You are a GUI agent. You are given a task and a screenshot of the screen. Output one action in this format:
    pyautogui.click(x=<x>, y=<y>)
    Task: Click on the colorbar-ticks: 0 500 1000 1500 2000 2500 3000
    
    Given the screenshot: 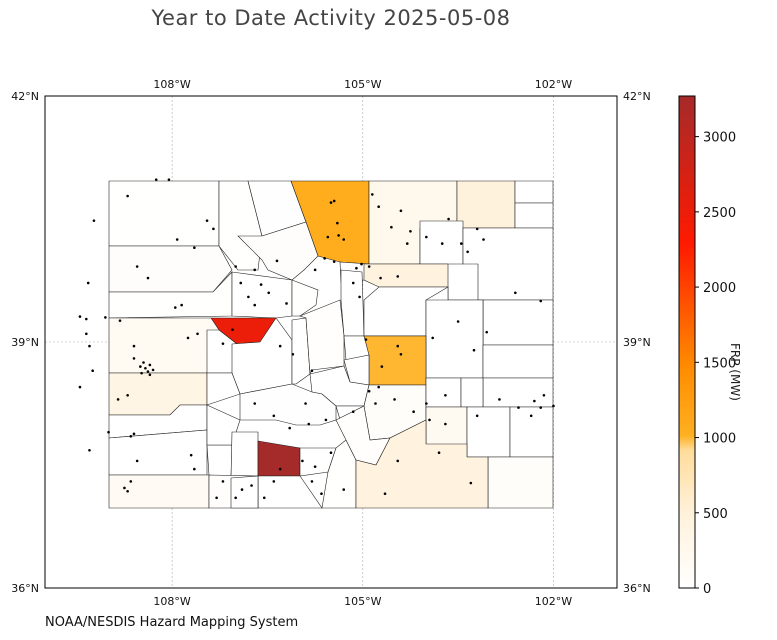 What is the action you would take?
    pyautogui.click(x=715, y=364)
    